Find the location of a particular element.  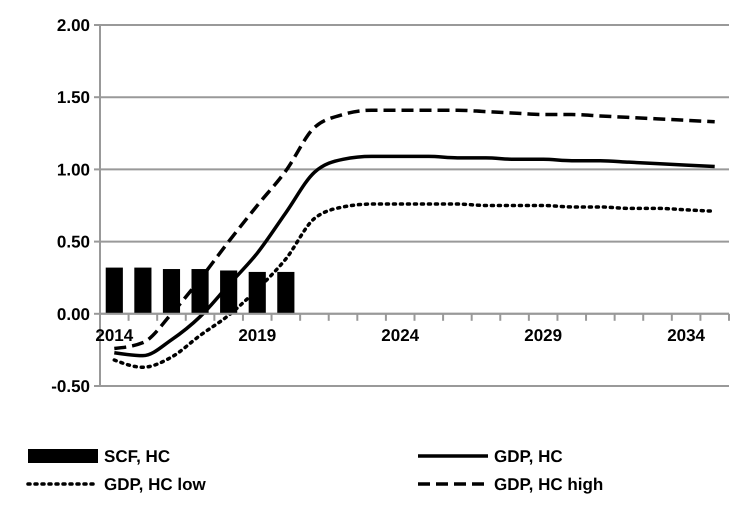

x-tick-label: 2024 is located at coordinates (400, 335).